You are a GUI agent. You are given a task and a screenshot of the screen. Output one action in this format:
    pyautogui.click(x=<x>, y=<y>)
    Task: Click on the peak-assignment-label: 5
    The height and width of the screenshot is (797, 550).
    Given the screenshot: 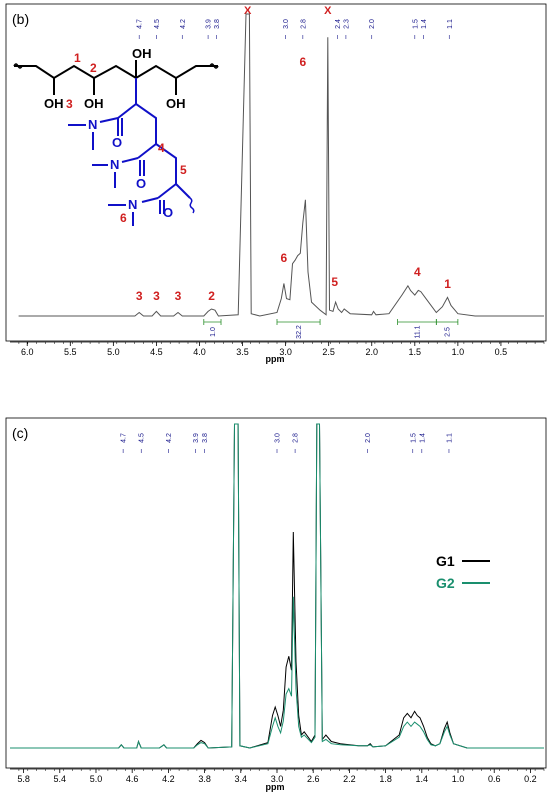 What is the action you would take?
    pyautogui.click(x=334, y=282)
    